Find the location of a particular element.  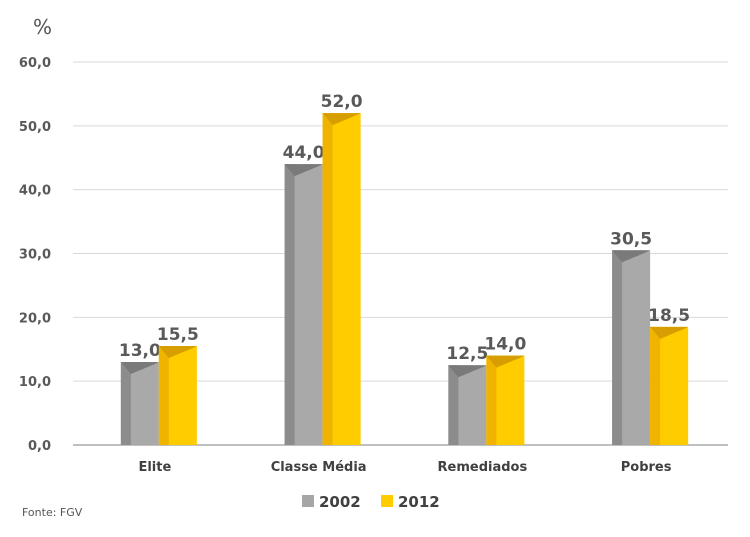

data-label: 13,0 is located at coordinates (140, 351).